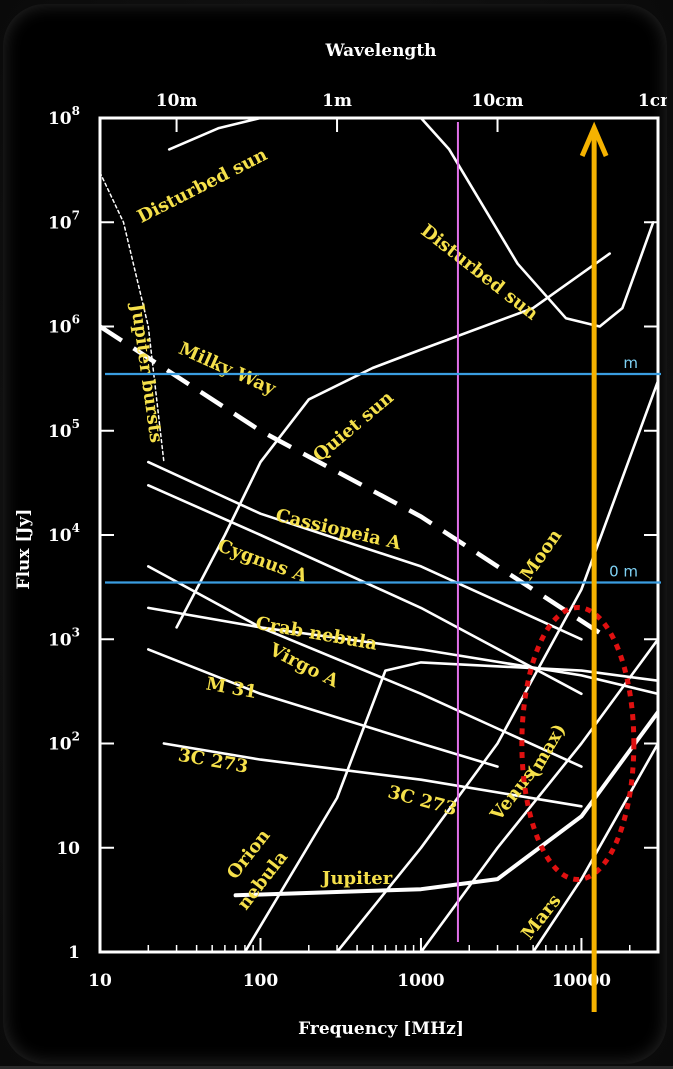 The height and width of the screenshot is (1069, 673). Describe the element at coordinates (594, 847) in the screenshot. I see `curve-mars` at that location.